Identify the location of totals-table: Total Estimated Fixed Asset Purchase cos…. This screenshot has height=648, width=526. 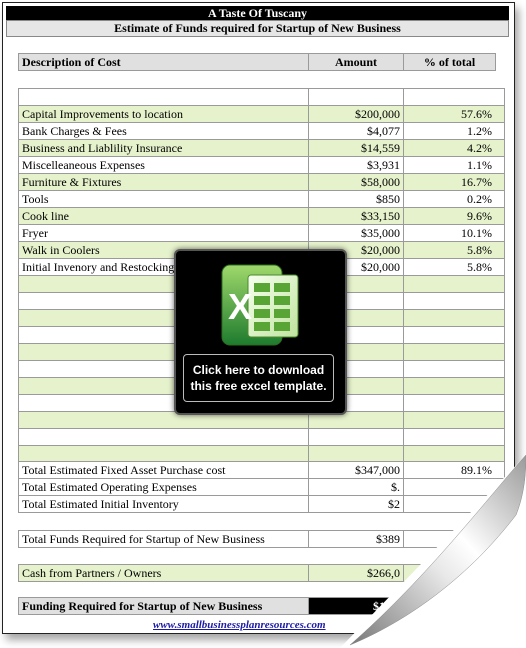
(261, 487).